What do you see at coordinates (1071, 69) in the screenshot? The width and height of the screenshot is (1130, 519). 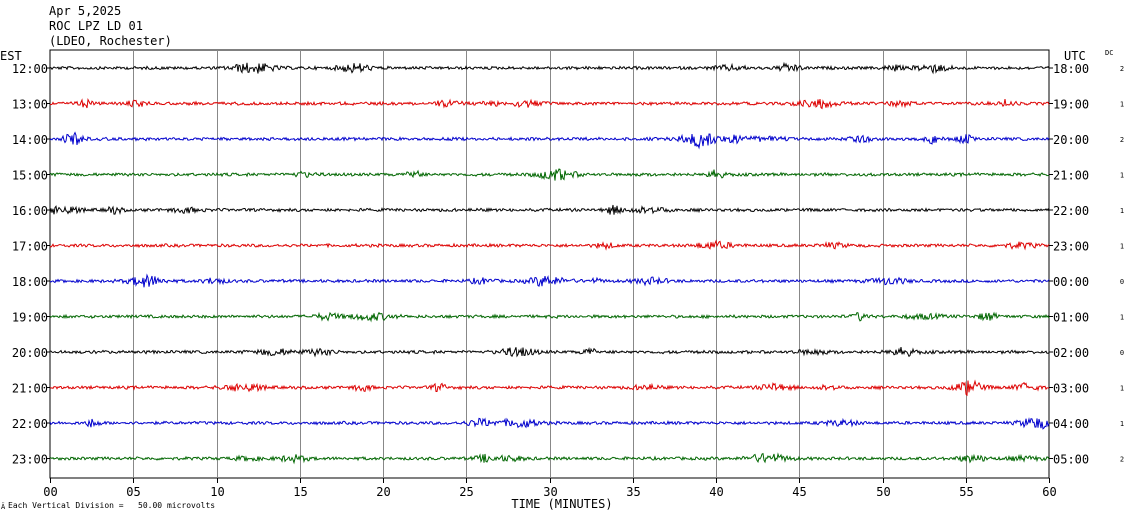 I see `utc-time-label: 18:00` at bounding box center [1071, 69].